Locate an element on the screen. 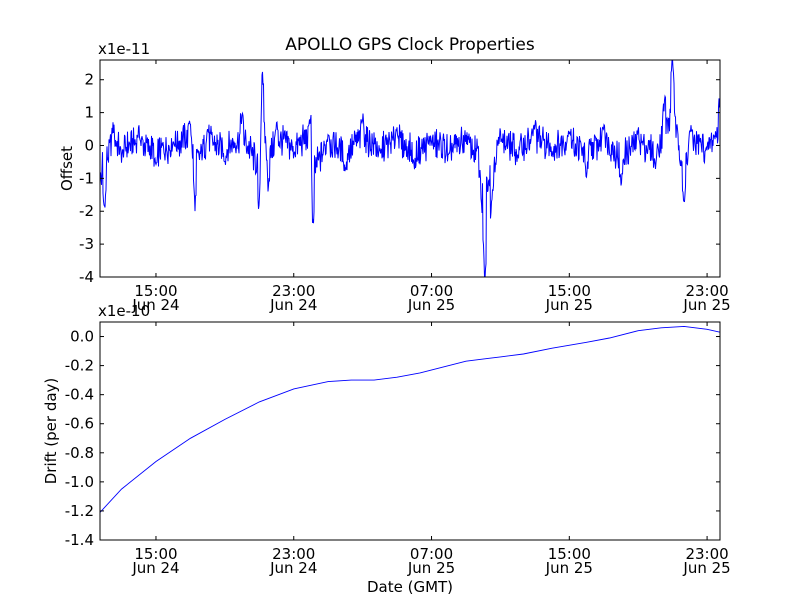 Image resolution: width=800 pixels, height=600 pixels. drift-ytick-label: -1.2 is located at coordinates (79, 511).